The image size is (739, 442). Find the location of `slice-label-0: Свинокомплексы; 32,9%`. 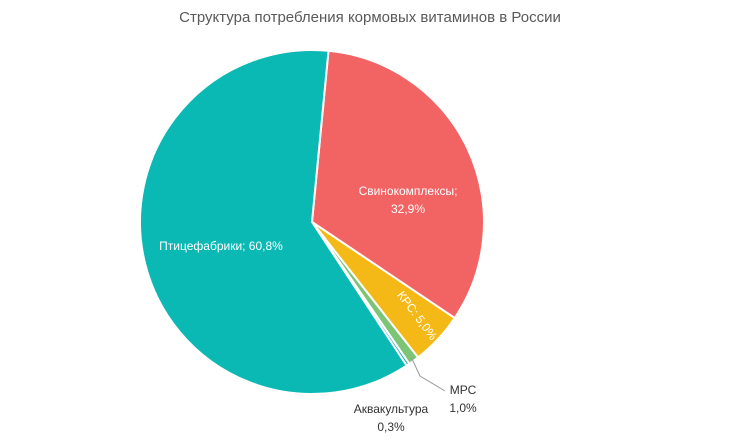

slice-label-0: Свинокомплексы; 32,9% is located at coordinates (408, 200).